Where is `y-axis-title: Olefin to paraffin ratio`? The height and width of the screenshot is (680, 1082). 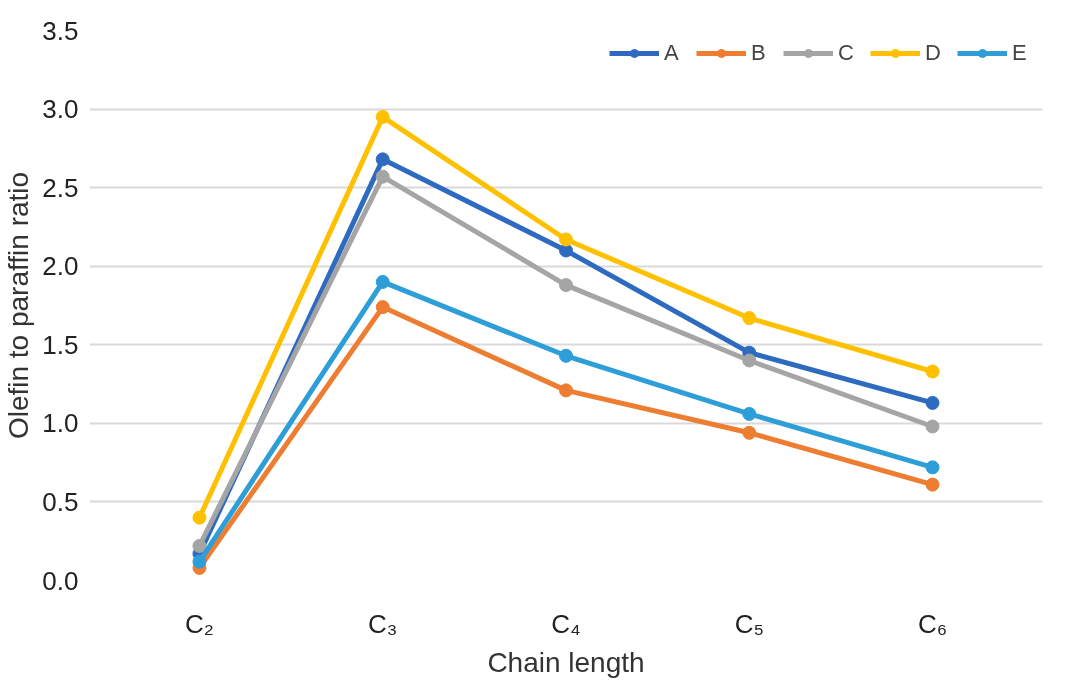
y-axis-title: Olefin to paraffin ratio is located at coordinates (19, 305).